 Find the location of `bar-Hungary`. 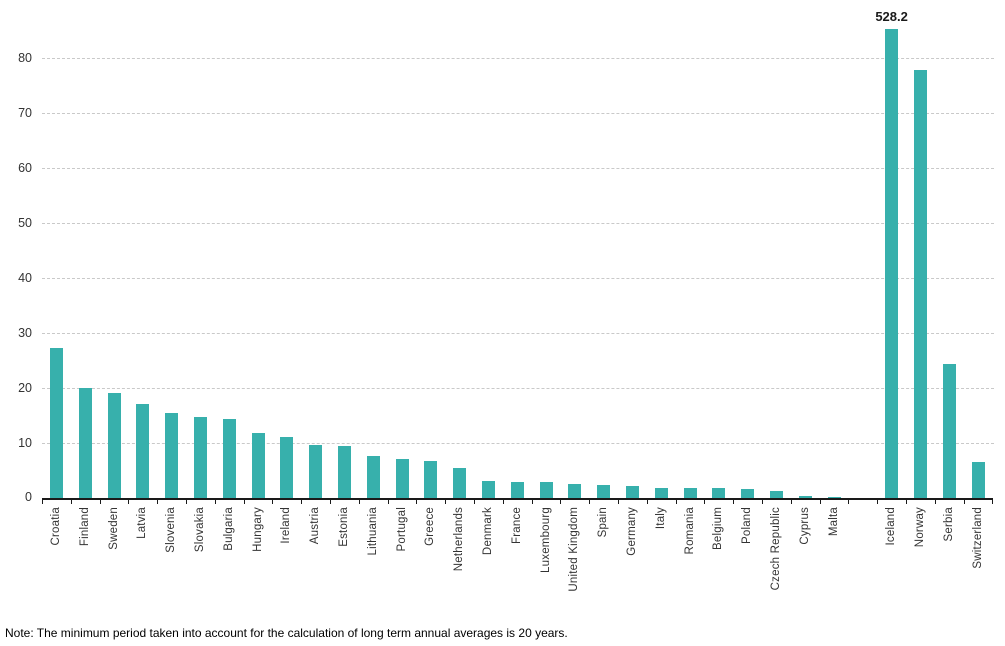

bar-Hungary is located at coordinates (258, 465).